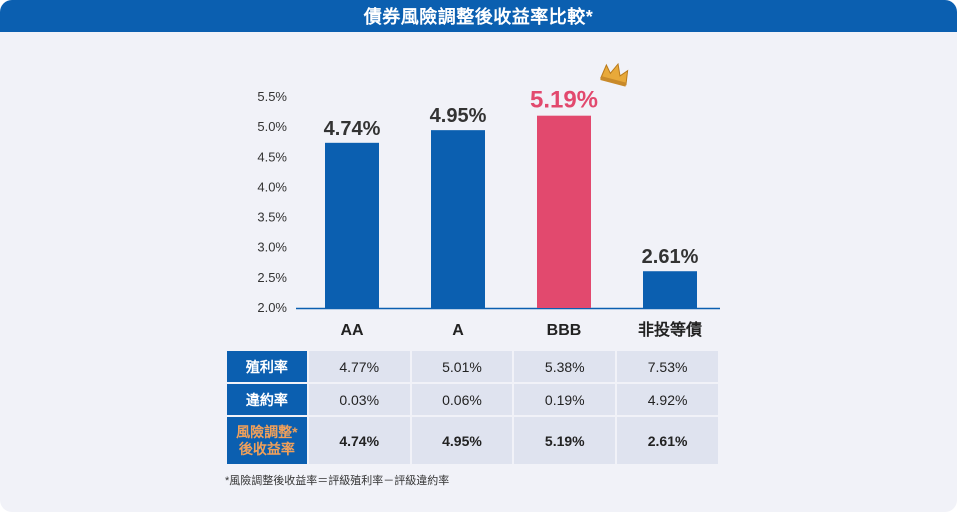 Image resolution: width=957 pixels, height=512 pixels. I want to click on table-cell: 5.01%, so click(462, 366).